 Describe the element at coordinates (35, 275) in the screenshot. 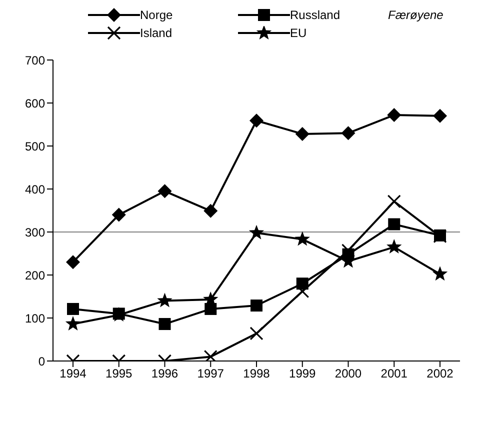

I see `y-tick-label: 200` at that location.